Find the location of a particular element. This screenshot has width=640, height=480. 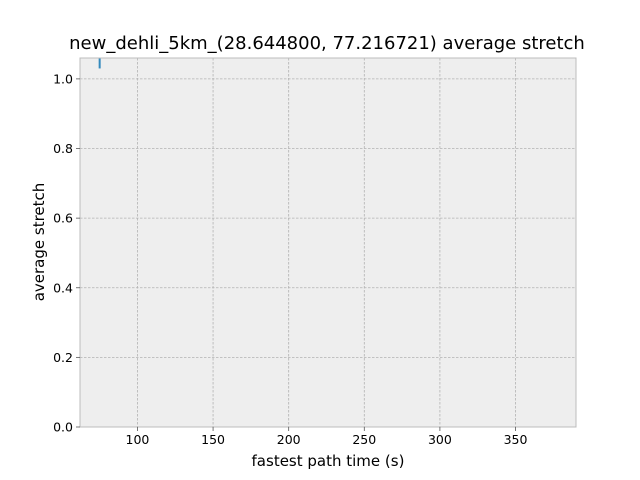

x-tick-label: 350 is located at coordinates (516, 439).